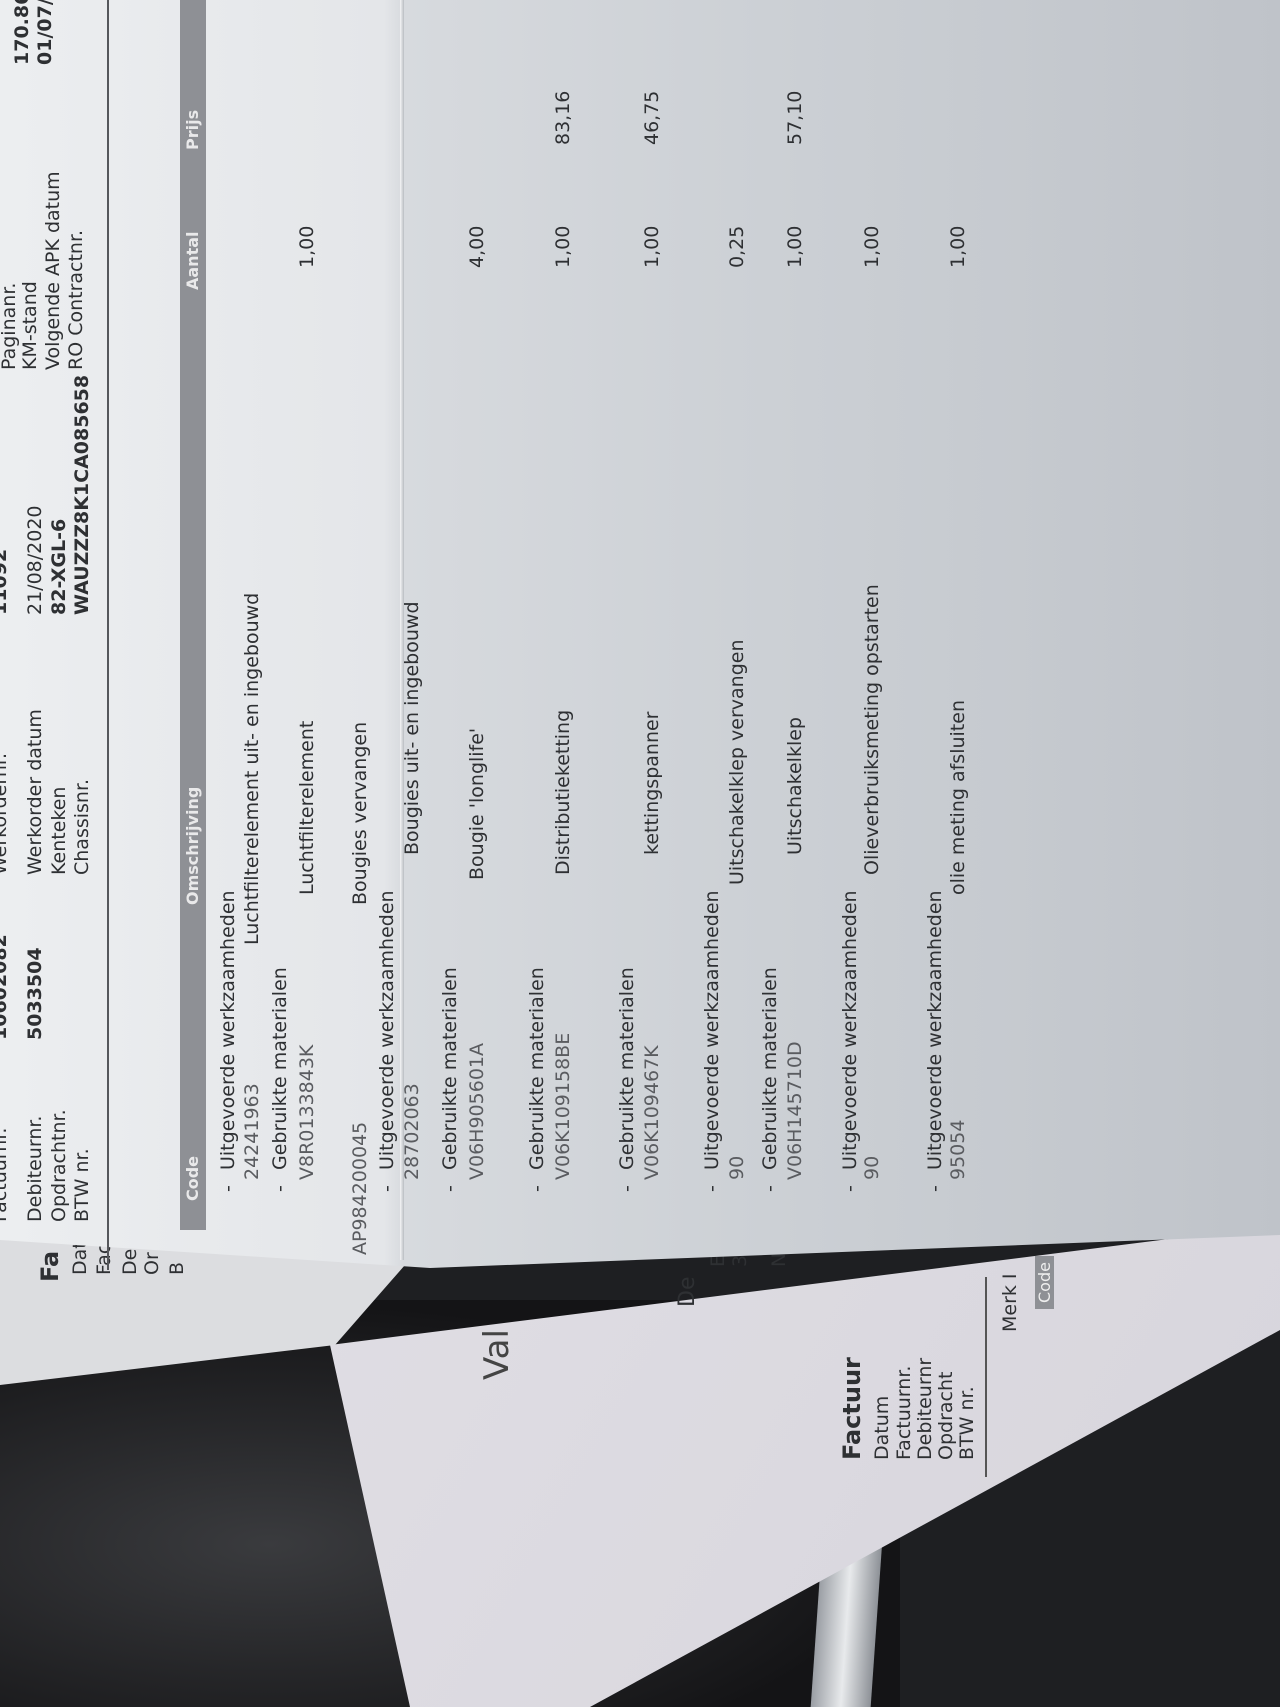 Image resolution: width=1280 pixels, height=1707 pixels. What do you see at coordinates (59, 1165) in the screenshot?
I see `opdrachtnr-label: Opdrachtnr.` at bounding box center [59, 1165].